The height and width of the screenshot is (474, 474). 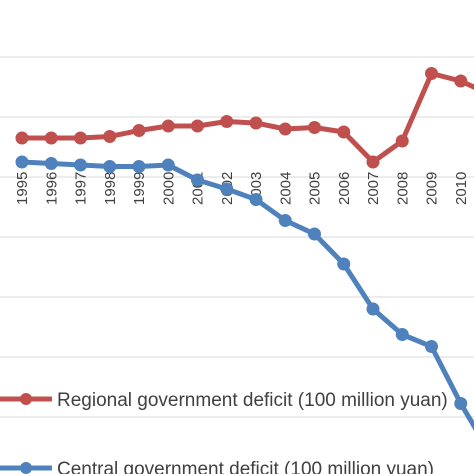 I want to click on x-tick-label: 1997, so click(x=81, y=188).